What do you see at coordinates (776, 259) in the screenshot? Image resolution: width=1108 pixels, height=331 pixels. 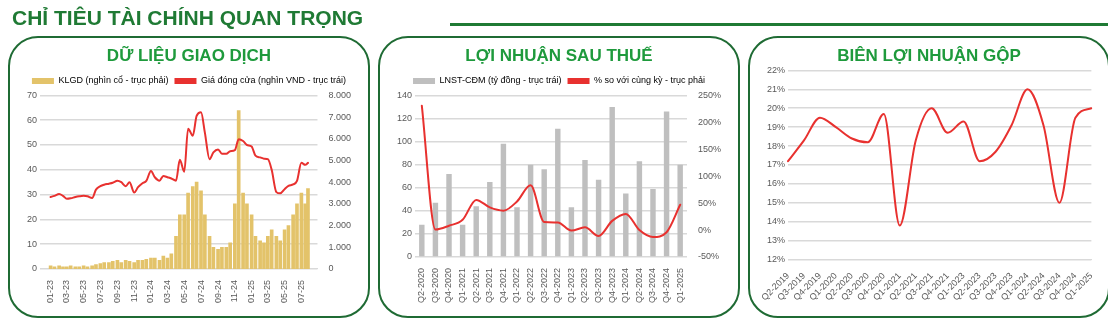 I see `y-tick-label: 12%` at bounding box center [776, 259].